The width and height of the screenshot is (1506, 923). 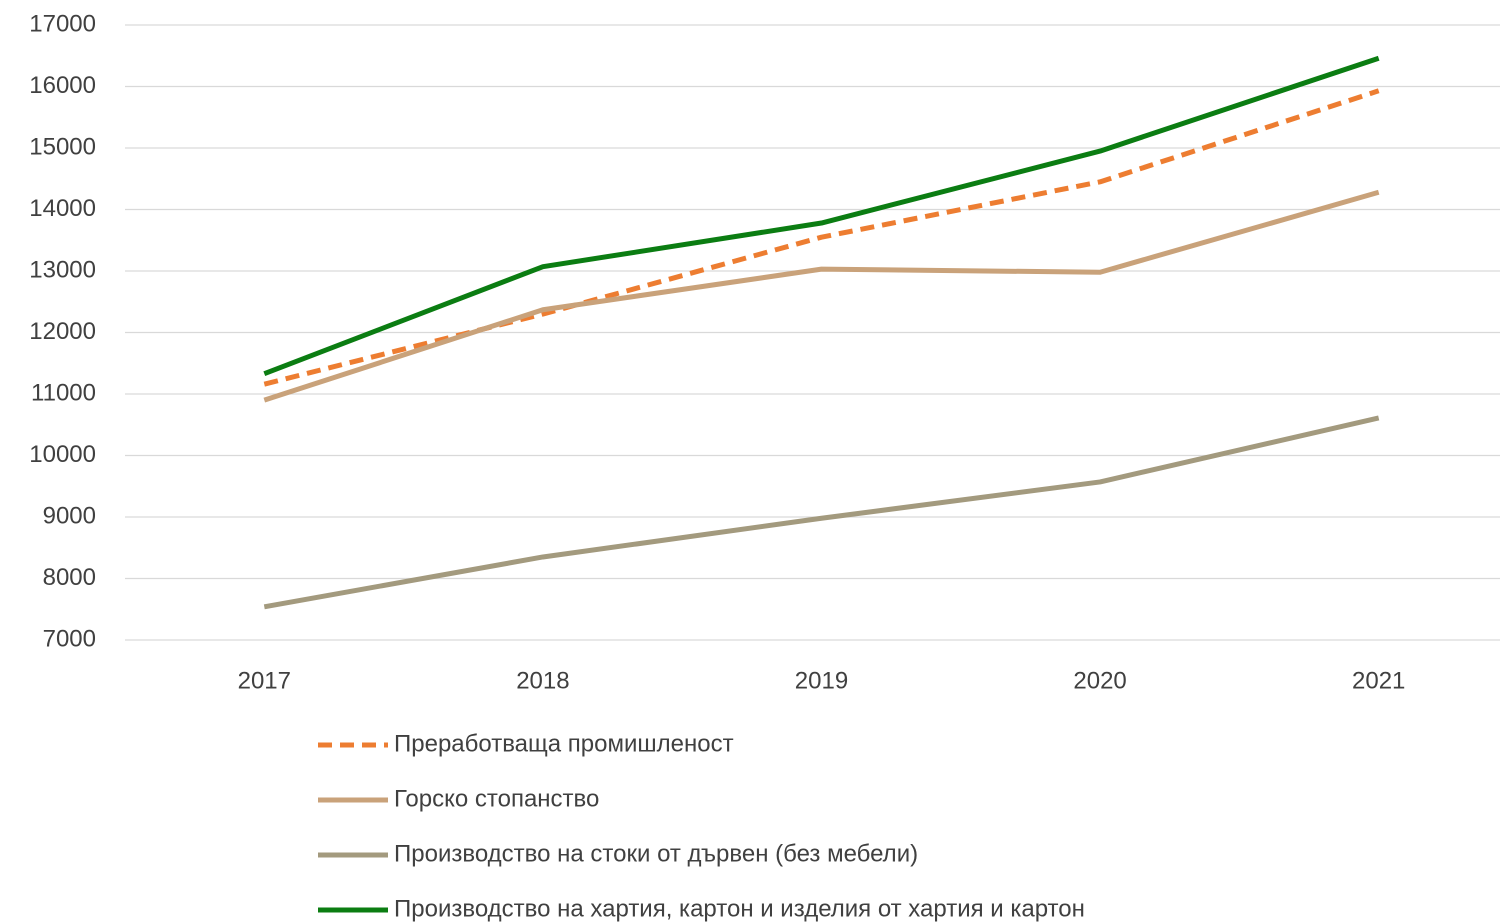 I want to click on y-tick-label: 14000, so click(x=62, y=208).